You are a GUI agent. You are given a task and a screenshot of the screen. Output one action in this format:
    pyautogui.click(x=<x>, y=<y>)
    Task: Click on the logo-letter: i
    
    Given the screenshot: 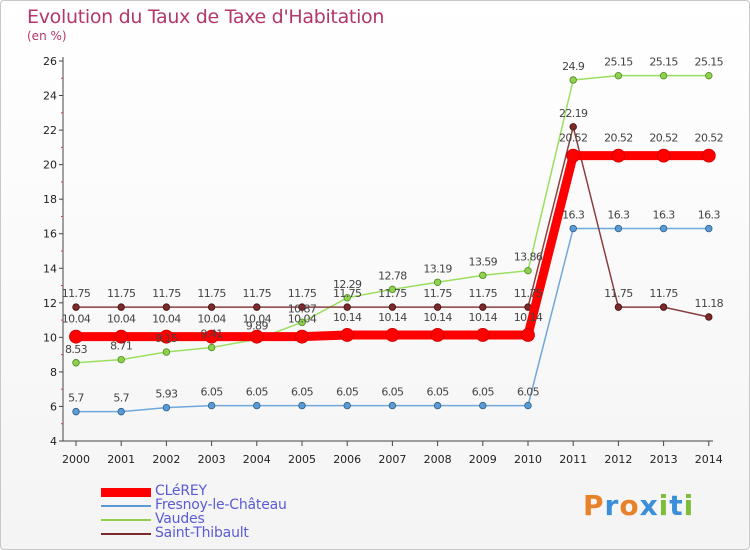 What is the action you would take?
    pyautogui.click(x=689, y=505)
    